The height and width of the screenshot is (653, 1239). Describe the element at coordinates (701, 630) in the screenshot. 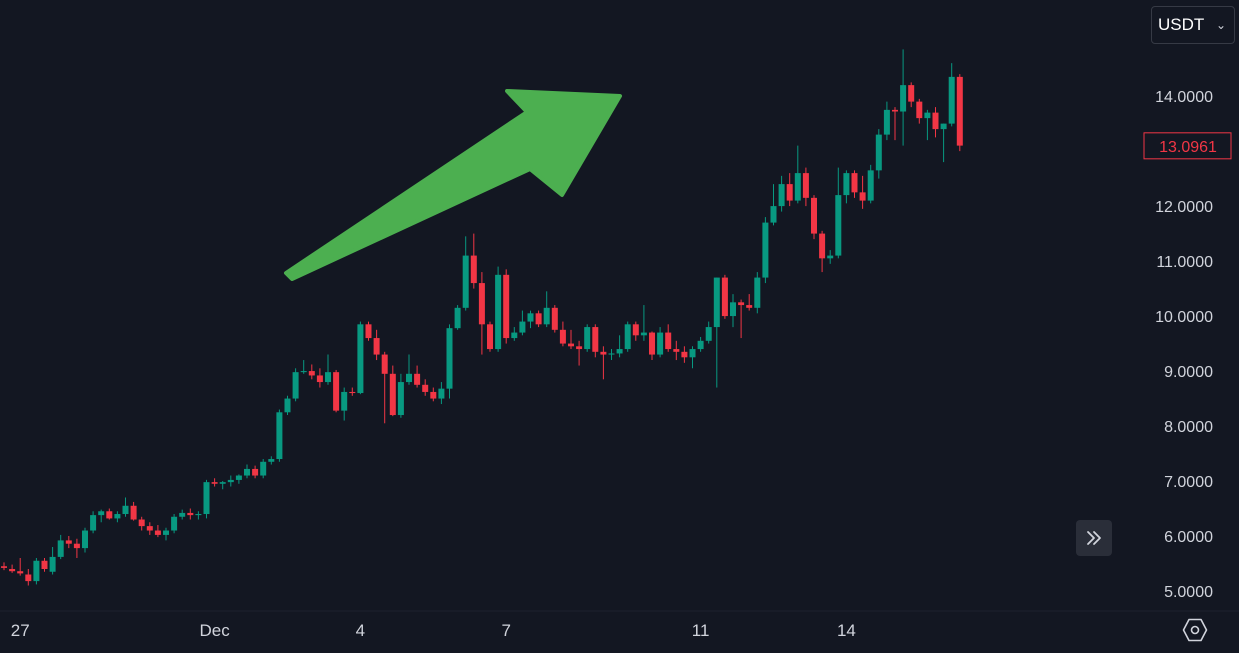

I see `time-axis-label: 11` at that location.